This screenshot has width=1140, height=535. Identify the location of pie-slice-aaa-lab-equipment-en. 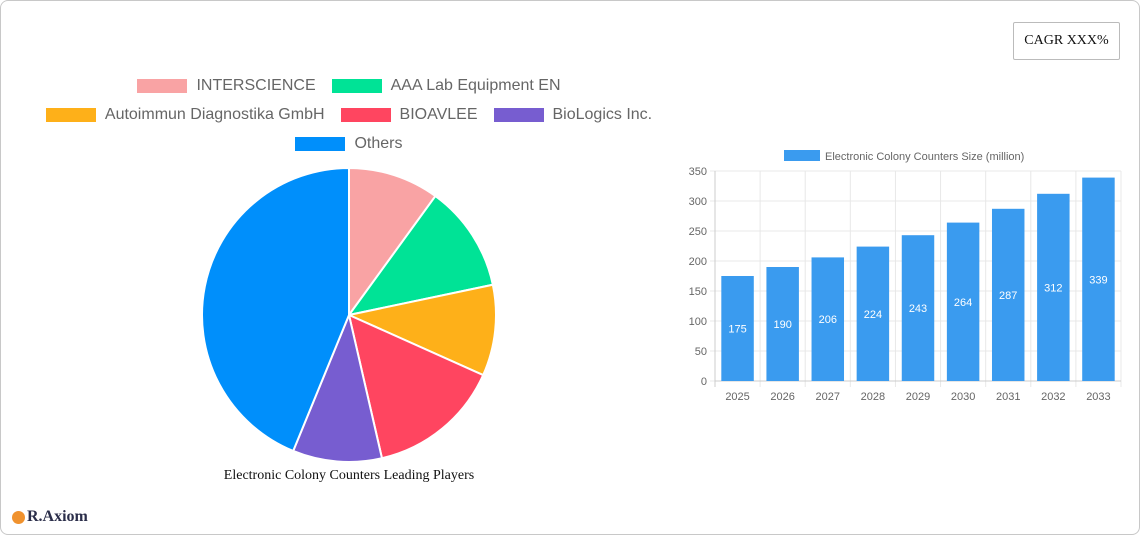
(420, 255).